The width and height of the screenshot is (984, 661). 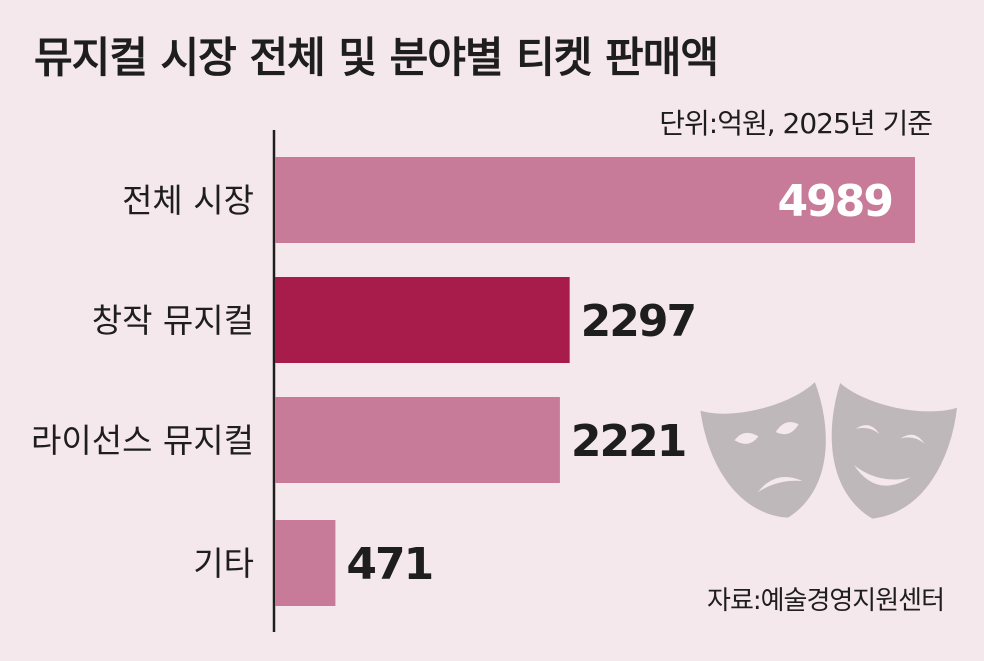 I want to click on value-label: 2297, so click(x=638, y=321).